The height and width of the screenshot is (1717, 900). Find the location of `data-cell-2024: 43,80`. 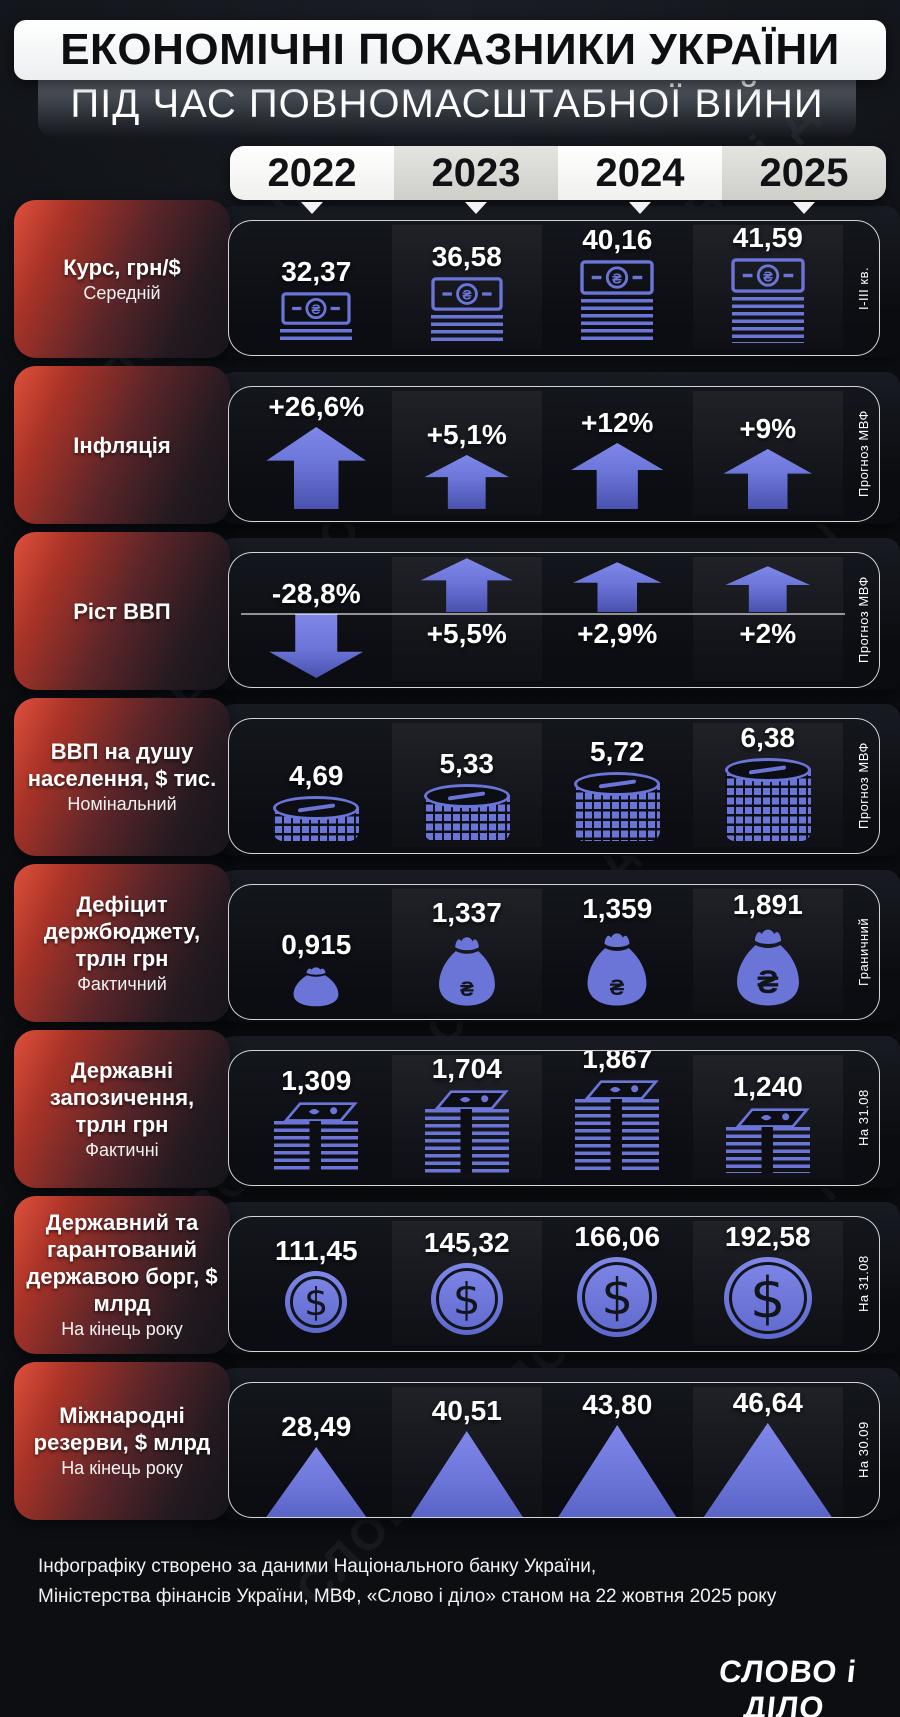

data-cell-2024: 43,80 is located at coordinates (617, 1452).